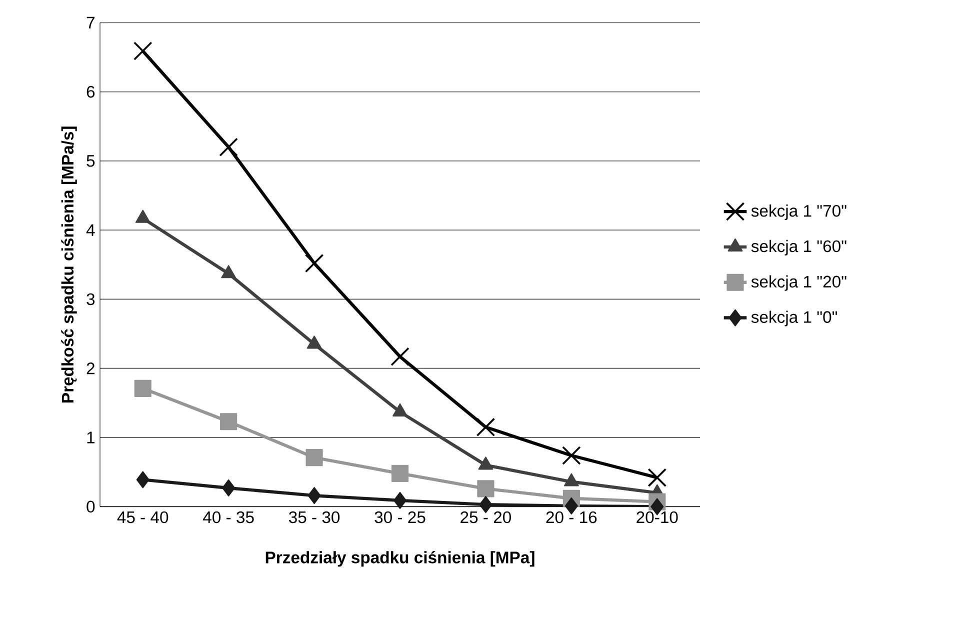 The width and height of the screenshot is (954, 624). What do you see at coordinates (142, 517) in the screenshot?
I see `x-tick-label: 45 - 40` at bounding box center [142, 517].